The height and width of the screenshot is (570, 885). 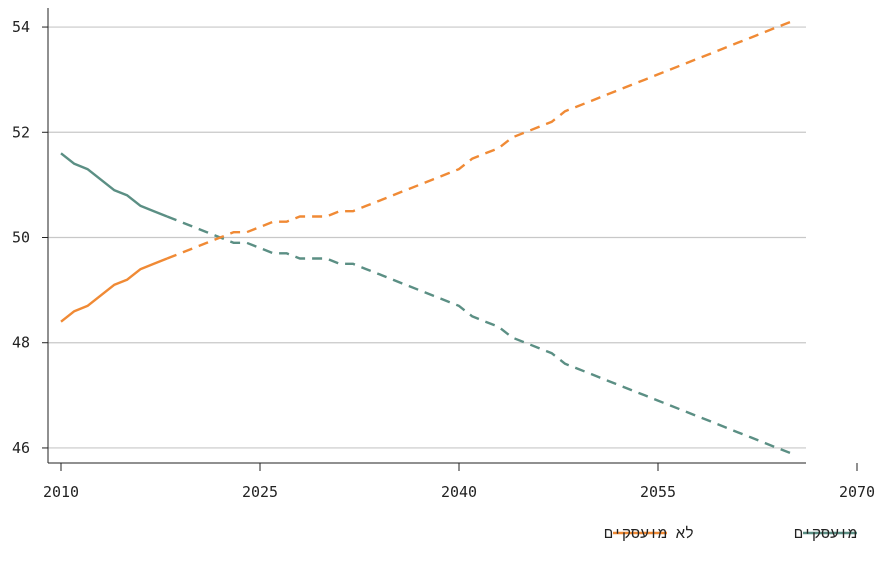 I want to click on y-axis-ticks: 46 48 50 52 54, so click(x=30, y=237).